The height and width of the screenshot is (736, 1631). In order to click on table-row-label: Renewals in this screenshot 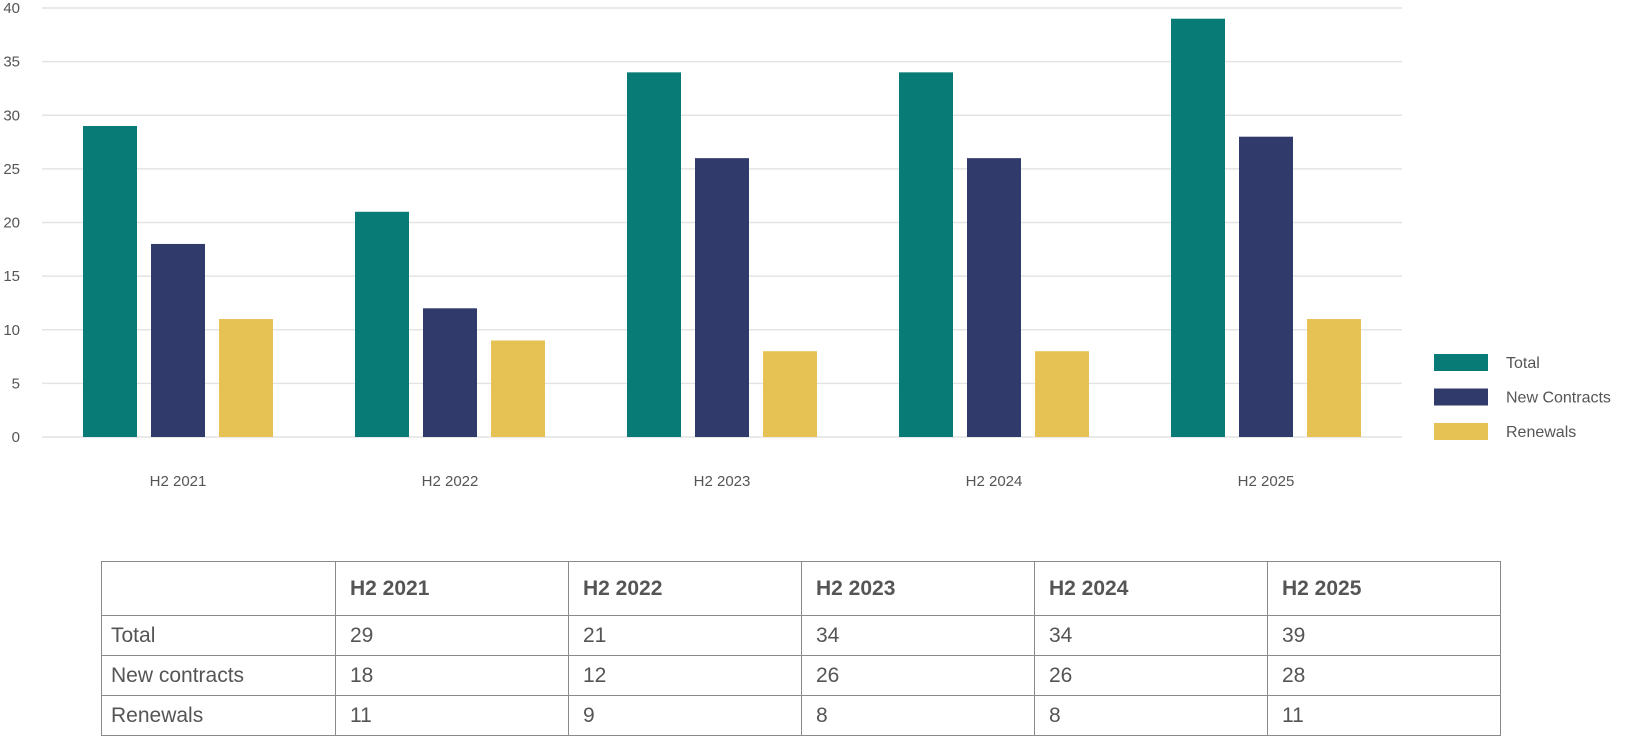, I will do `click(218, 715)`.